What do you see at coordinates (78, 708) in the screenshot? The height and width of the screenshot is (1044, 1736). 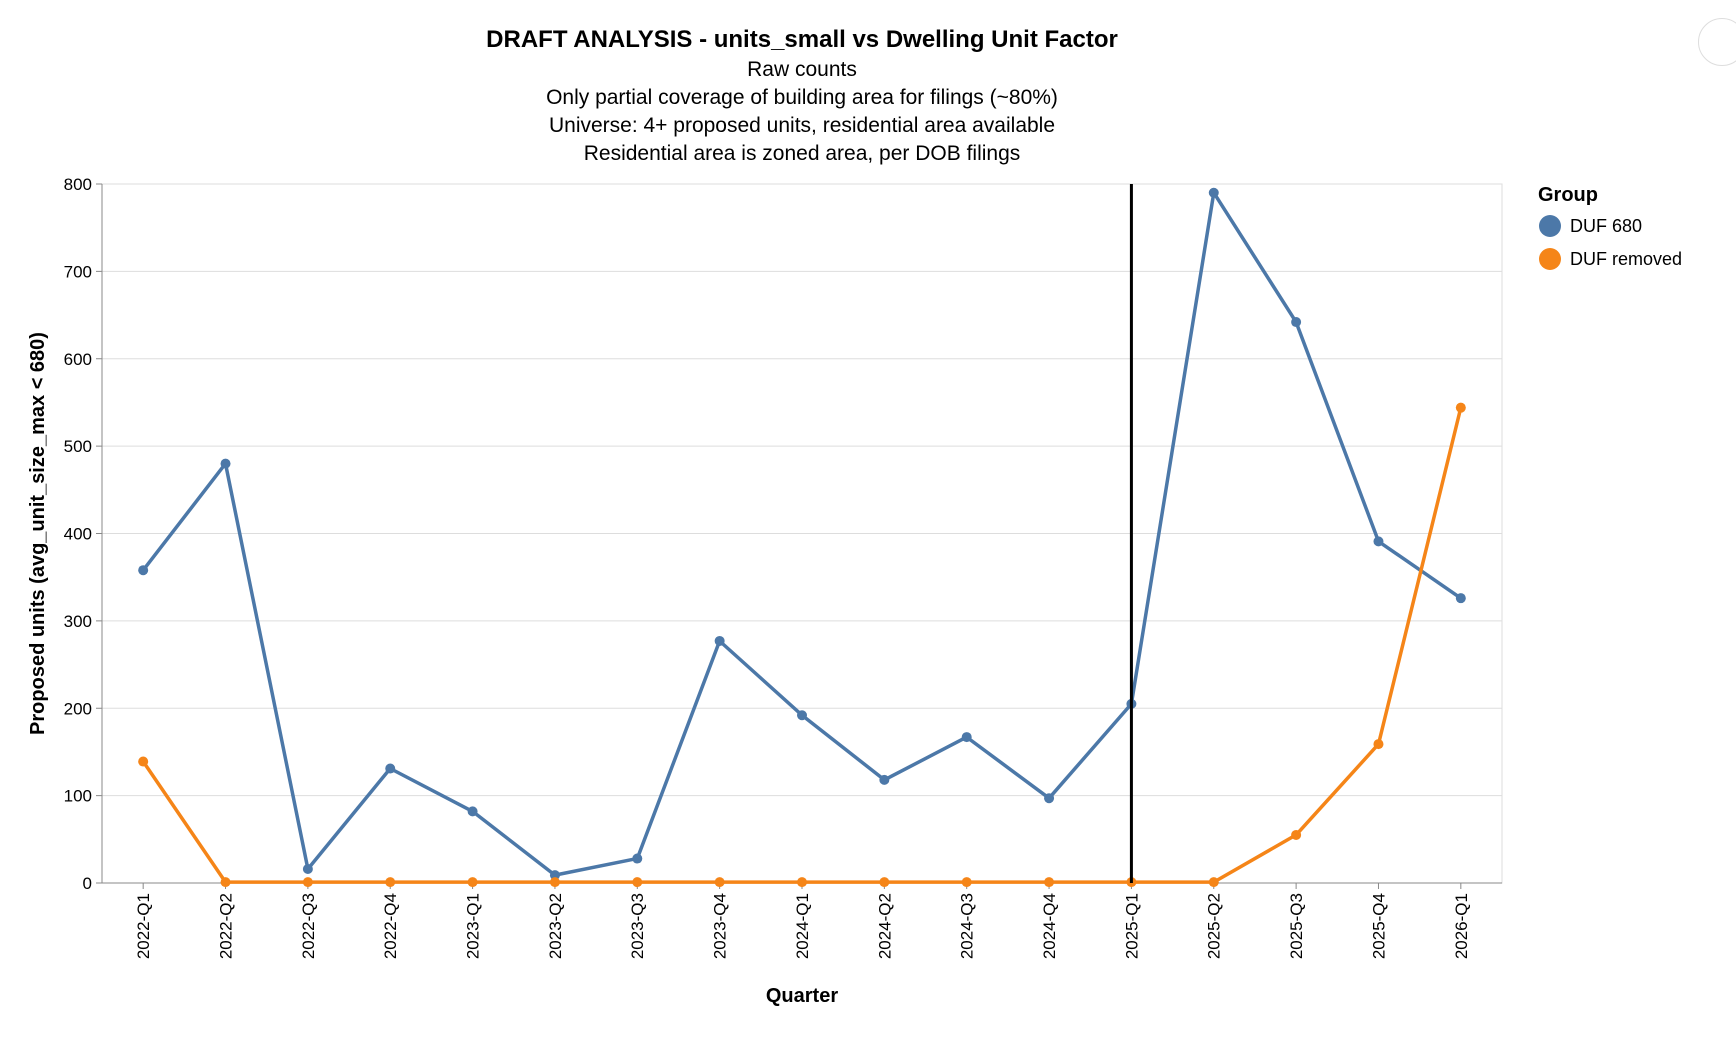 I see `y-tick-label: 200` at bounding box center [78, 708].